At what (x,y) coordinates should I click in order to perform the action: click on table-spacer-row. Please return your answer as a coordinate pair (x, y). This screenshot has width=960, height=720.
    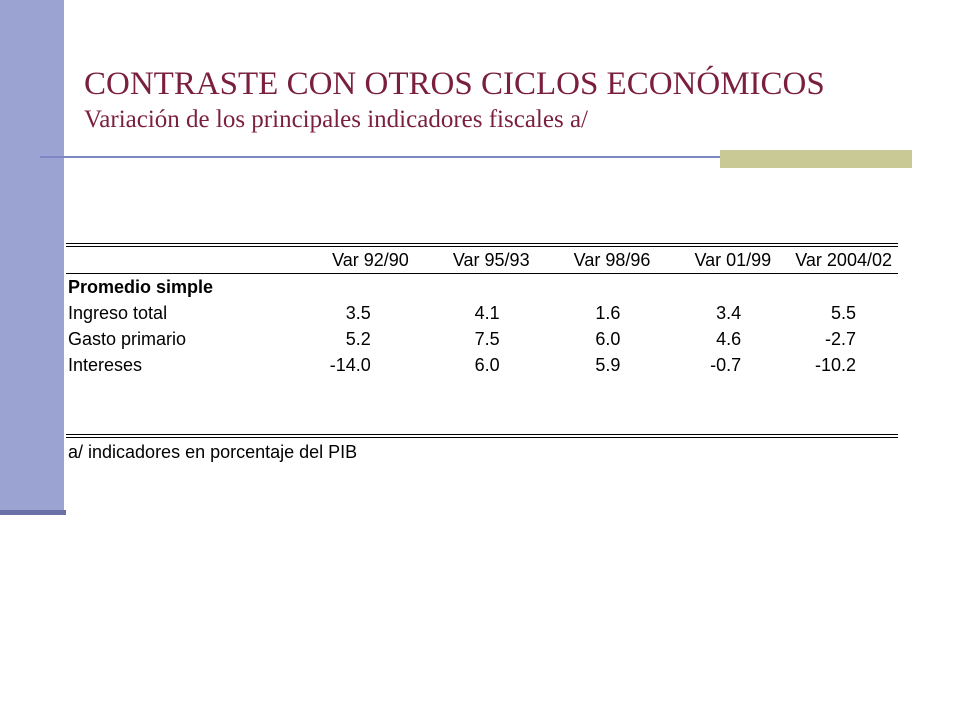
    Looking at the image, I should click on (482, 406).